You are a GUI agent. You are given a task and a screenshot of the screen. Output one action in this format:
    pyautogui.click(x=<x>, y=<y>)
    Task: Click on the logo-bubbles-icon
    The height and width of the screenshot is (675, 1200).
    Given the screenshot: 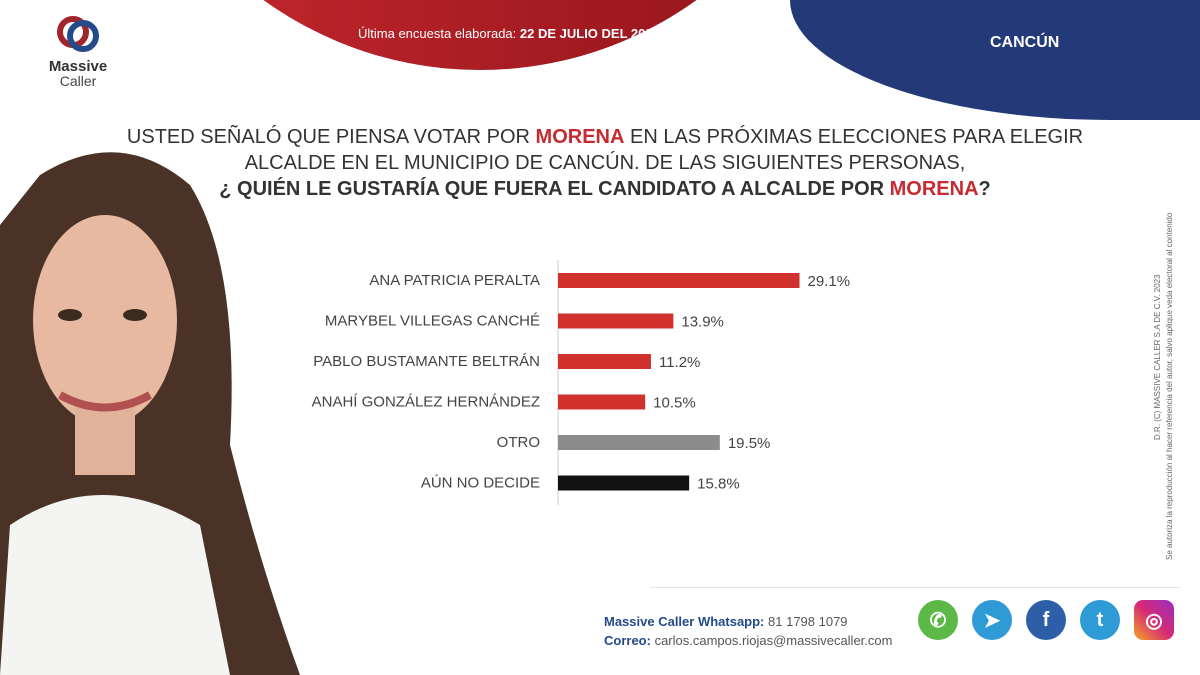 What is the action you would take?
    pyautogui.click(x=78, y=34)
    